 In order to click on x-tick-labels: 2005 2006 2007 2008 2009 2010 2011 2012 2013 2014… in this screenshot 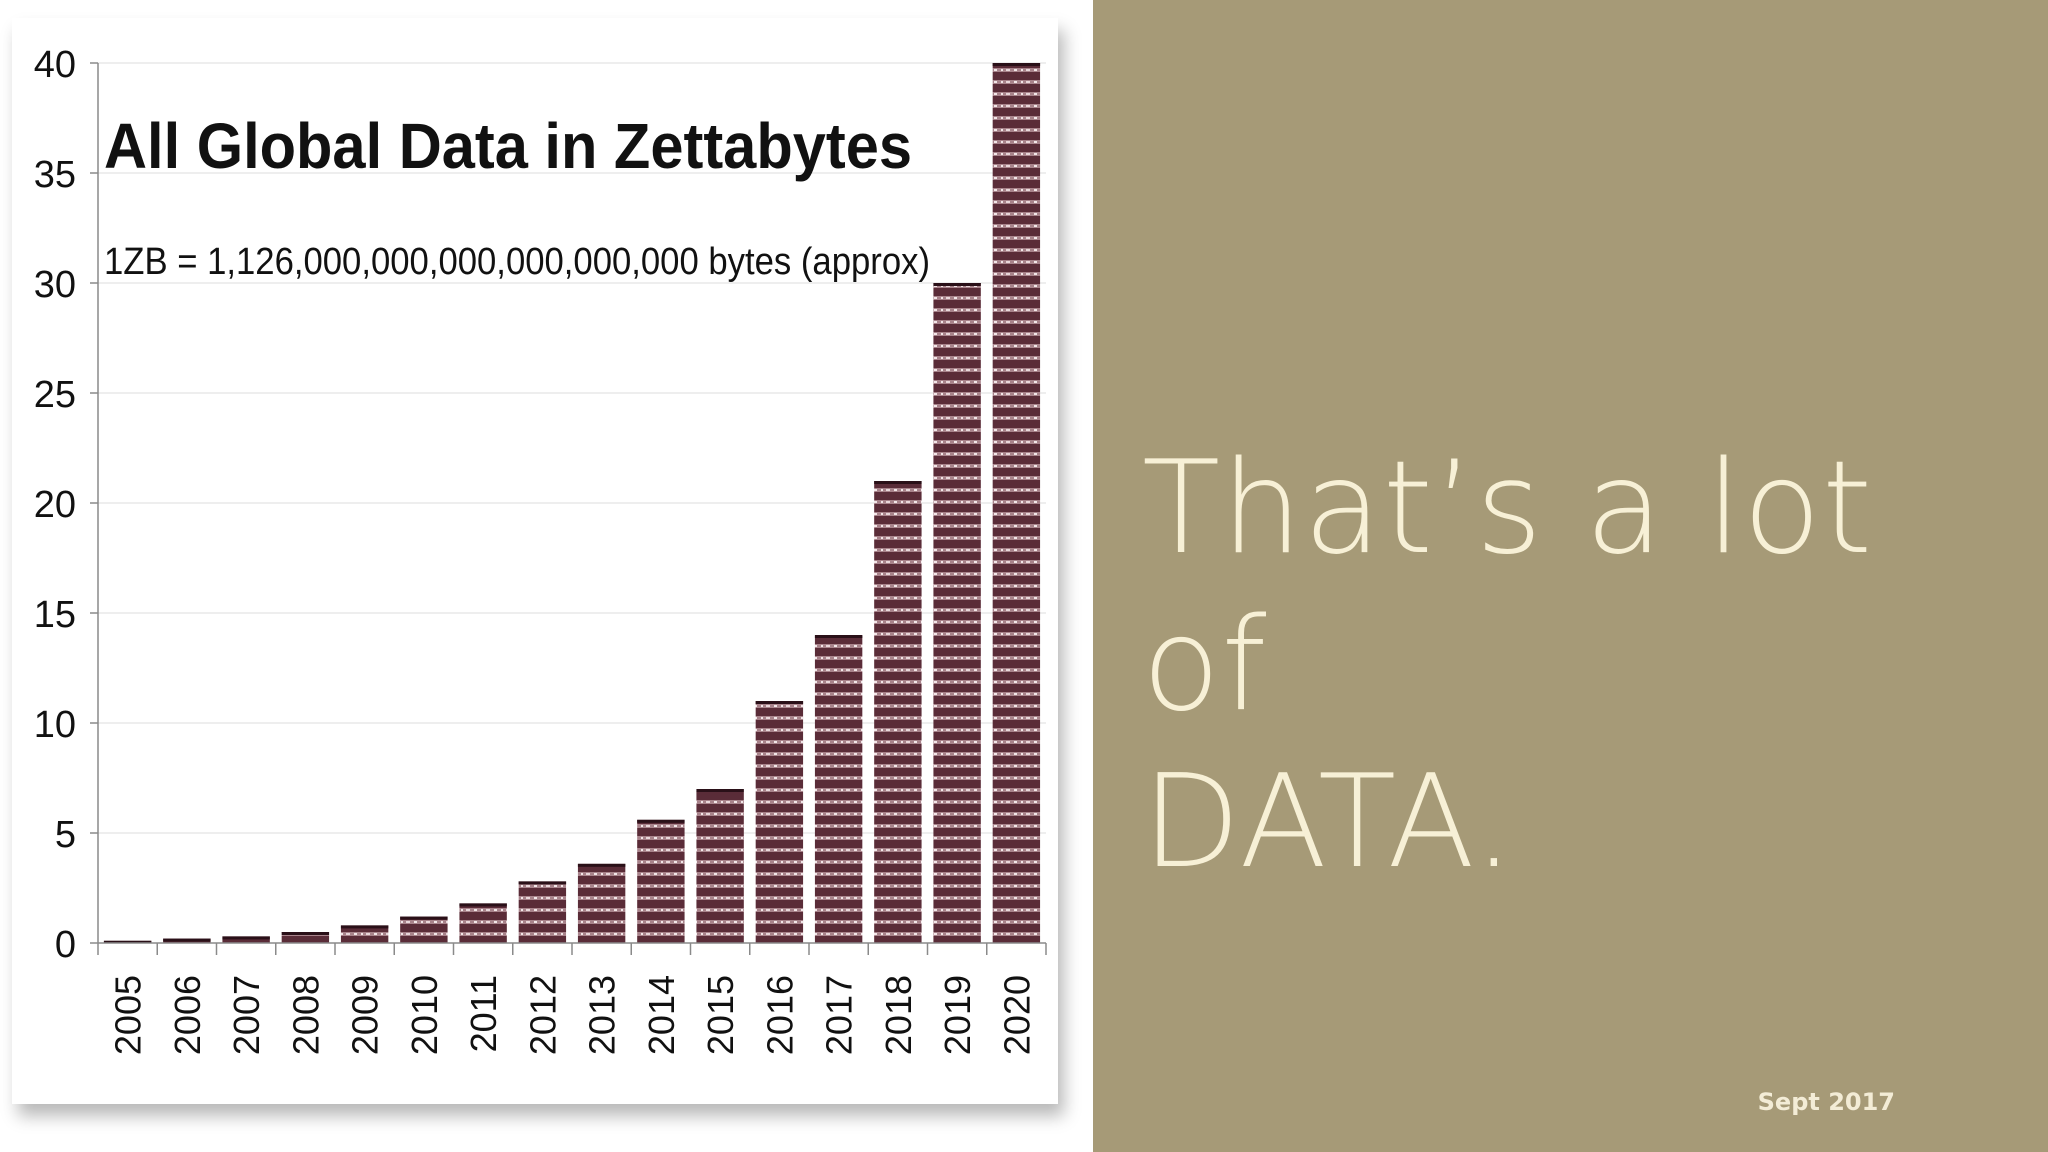, I will do `click(573, 1015)`.